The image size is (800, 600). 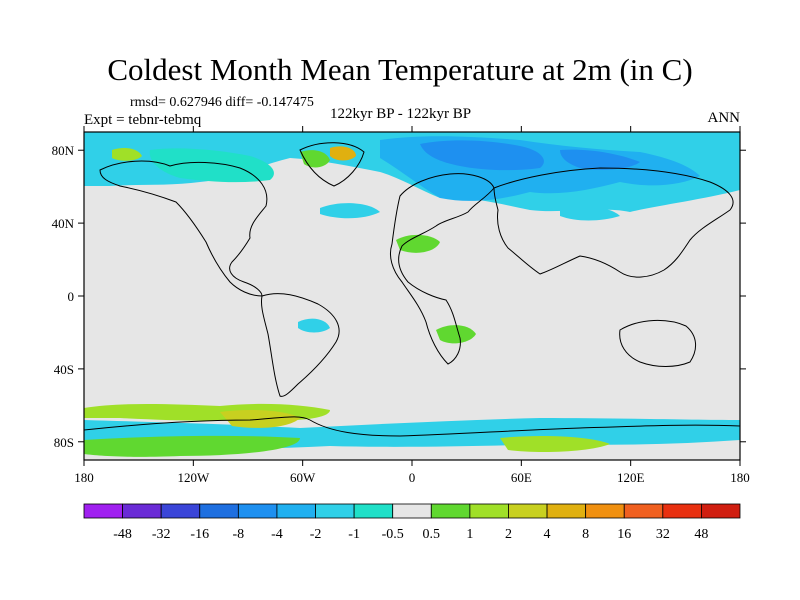 What do you see at coordinates (183, 228) in the screenshot?
I see `north-america-coast` at bounding box center [183, 228].